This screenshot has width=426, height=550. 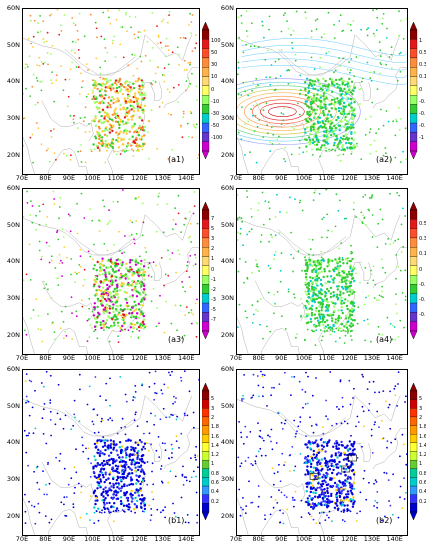 What do you see at coordinates (422, 473) in the screenshot?
I see `colorbar-label: 0.8` at bounding box center [422, 473].